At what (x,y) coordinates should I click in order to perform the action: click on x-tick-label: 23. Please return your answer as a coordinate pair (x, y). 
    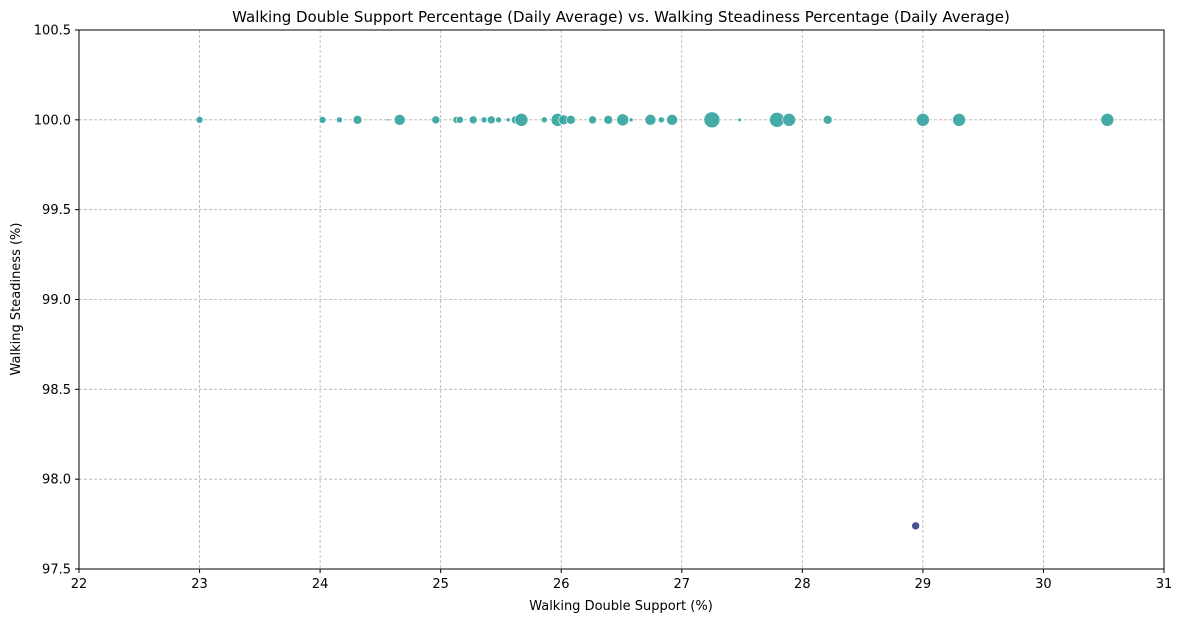
    Looking at the image, I should click on (199, 584).